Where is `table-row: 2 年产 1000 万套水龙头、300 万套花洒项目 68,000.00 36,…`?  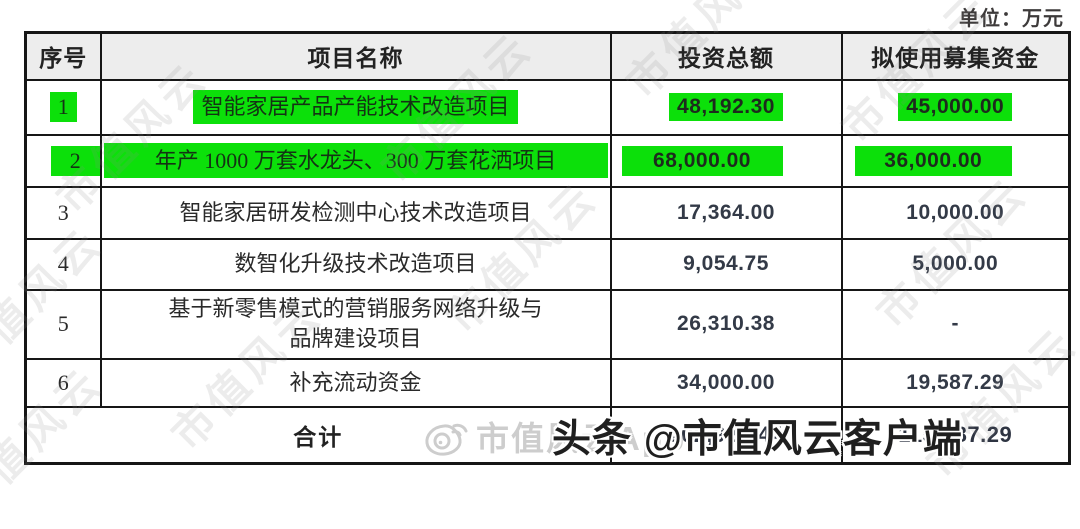 table-row: 2 年产 1000 万套水龙头、300 万套花洒项目 68,000.00 36,… is located at coordinates (547, 160).